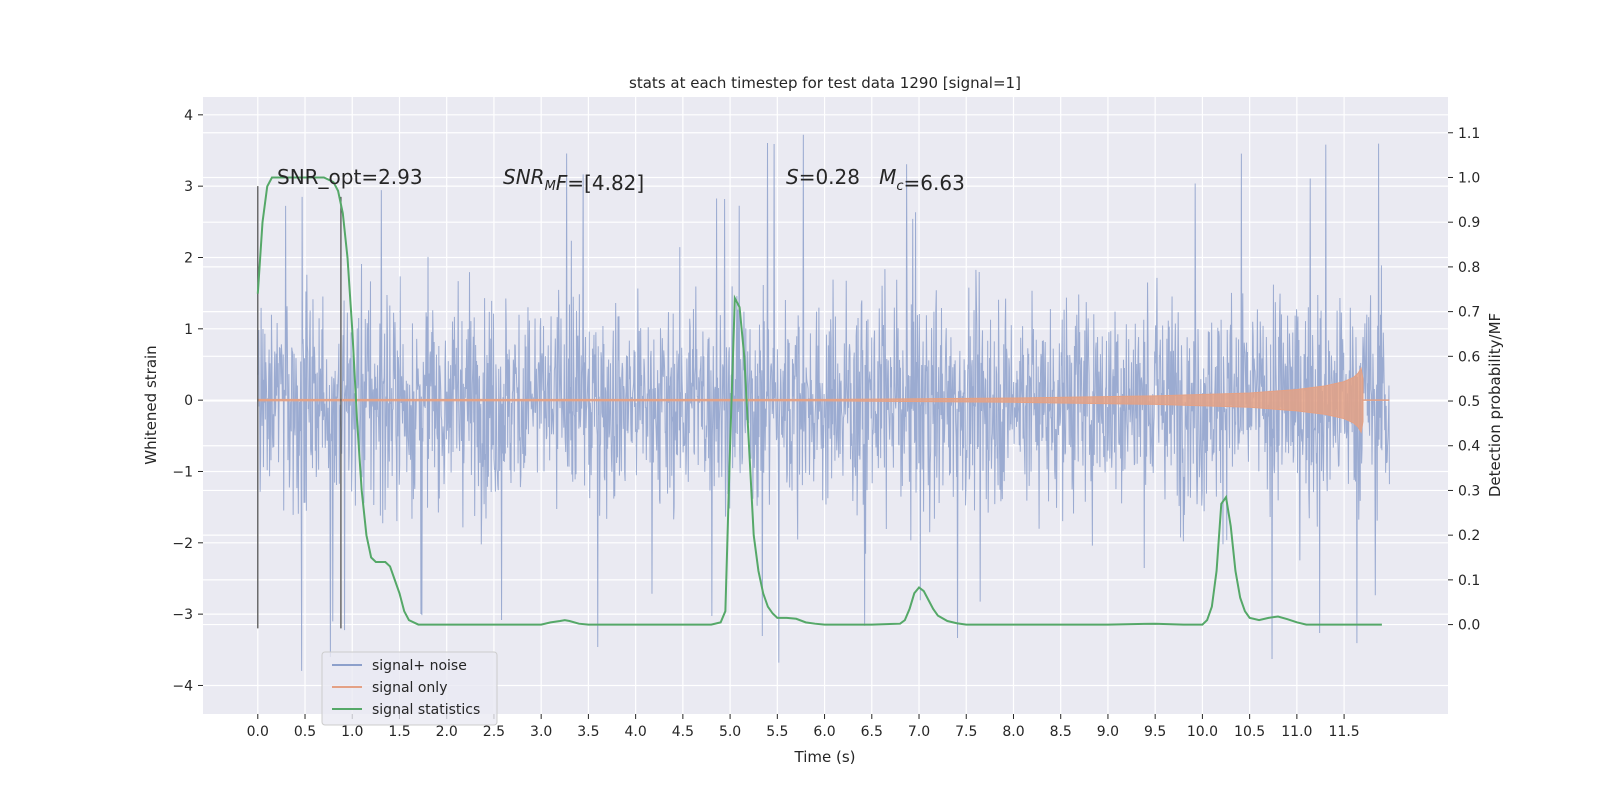  I want to click on annotation-2: SNRMF=[4.82], so click(573, 180).